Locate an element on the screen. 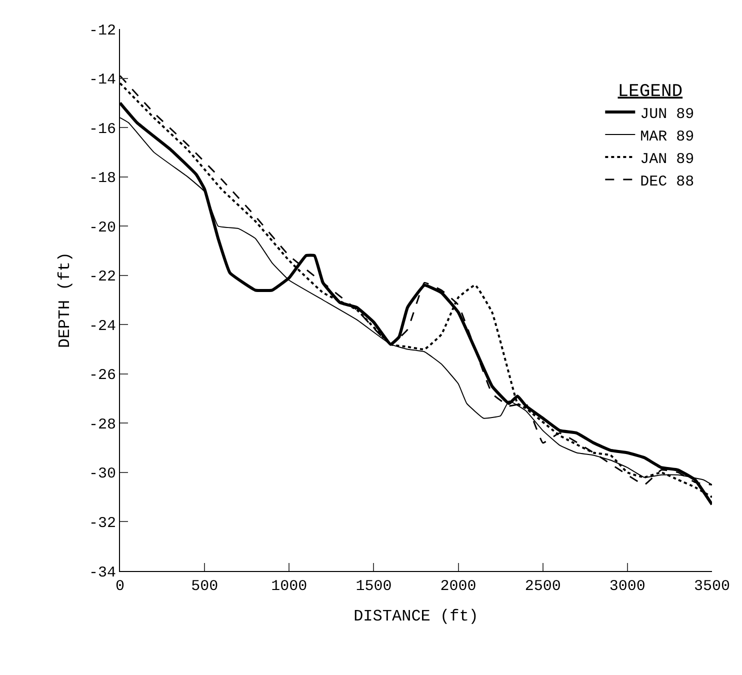  y-tick-label: -34 is located at coordinates (102, 573).